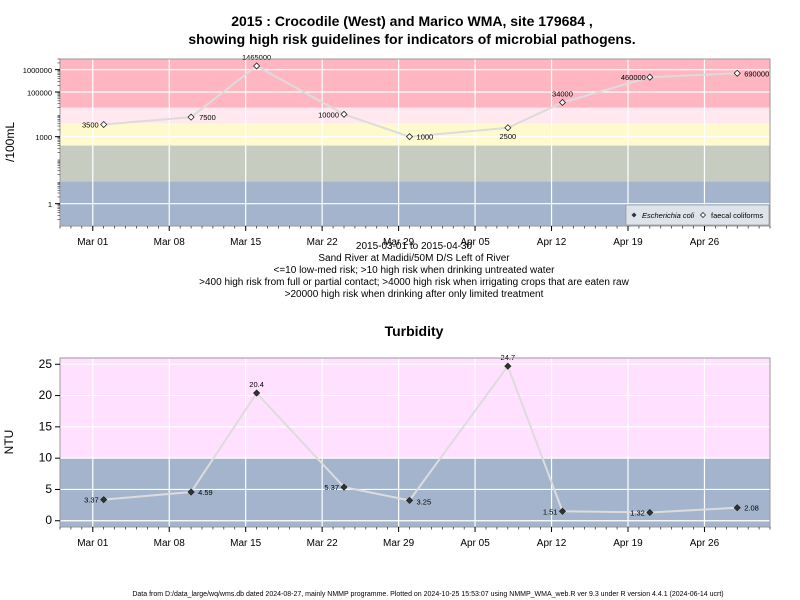  I want to click on data-label: 1.51, so click(550, 511).